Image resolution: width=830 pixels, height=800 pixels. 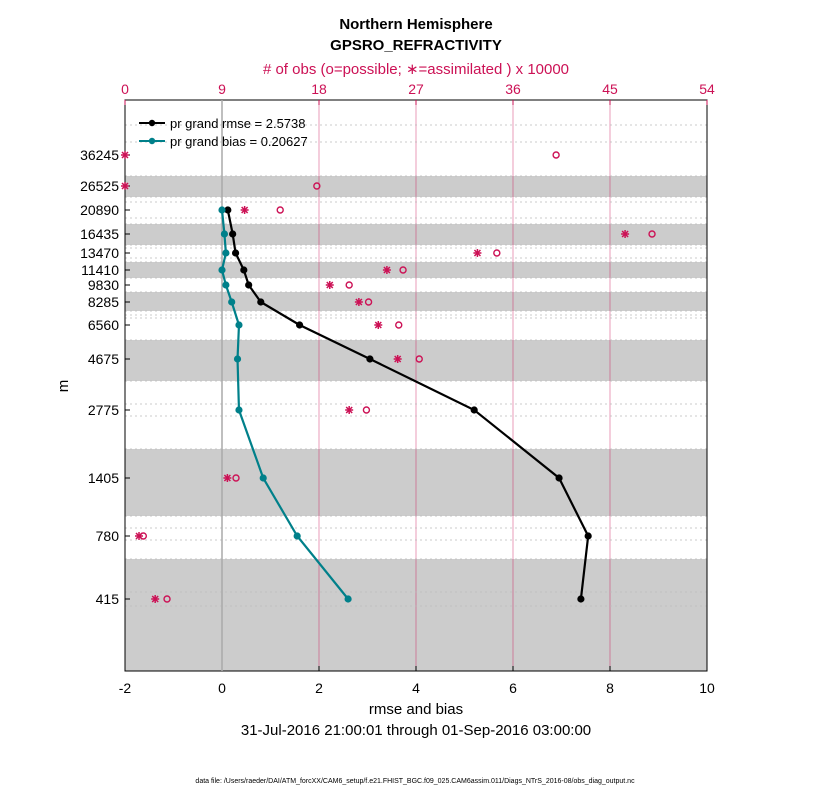 What do you see at coordinates (103, 478) in the screenshot?
I see `y-tick-label-1405: 1405` at bounding box center [103, 478].